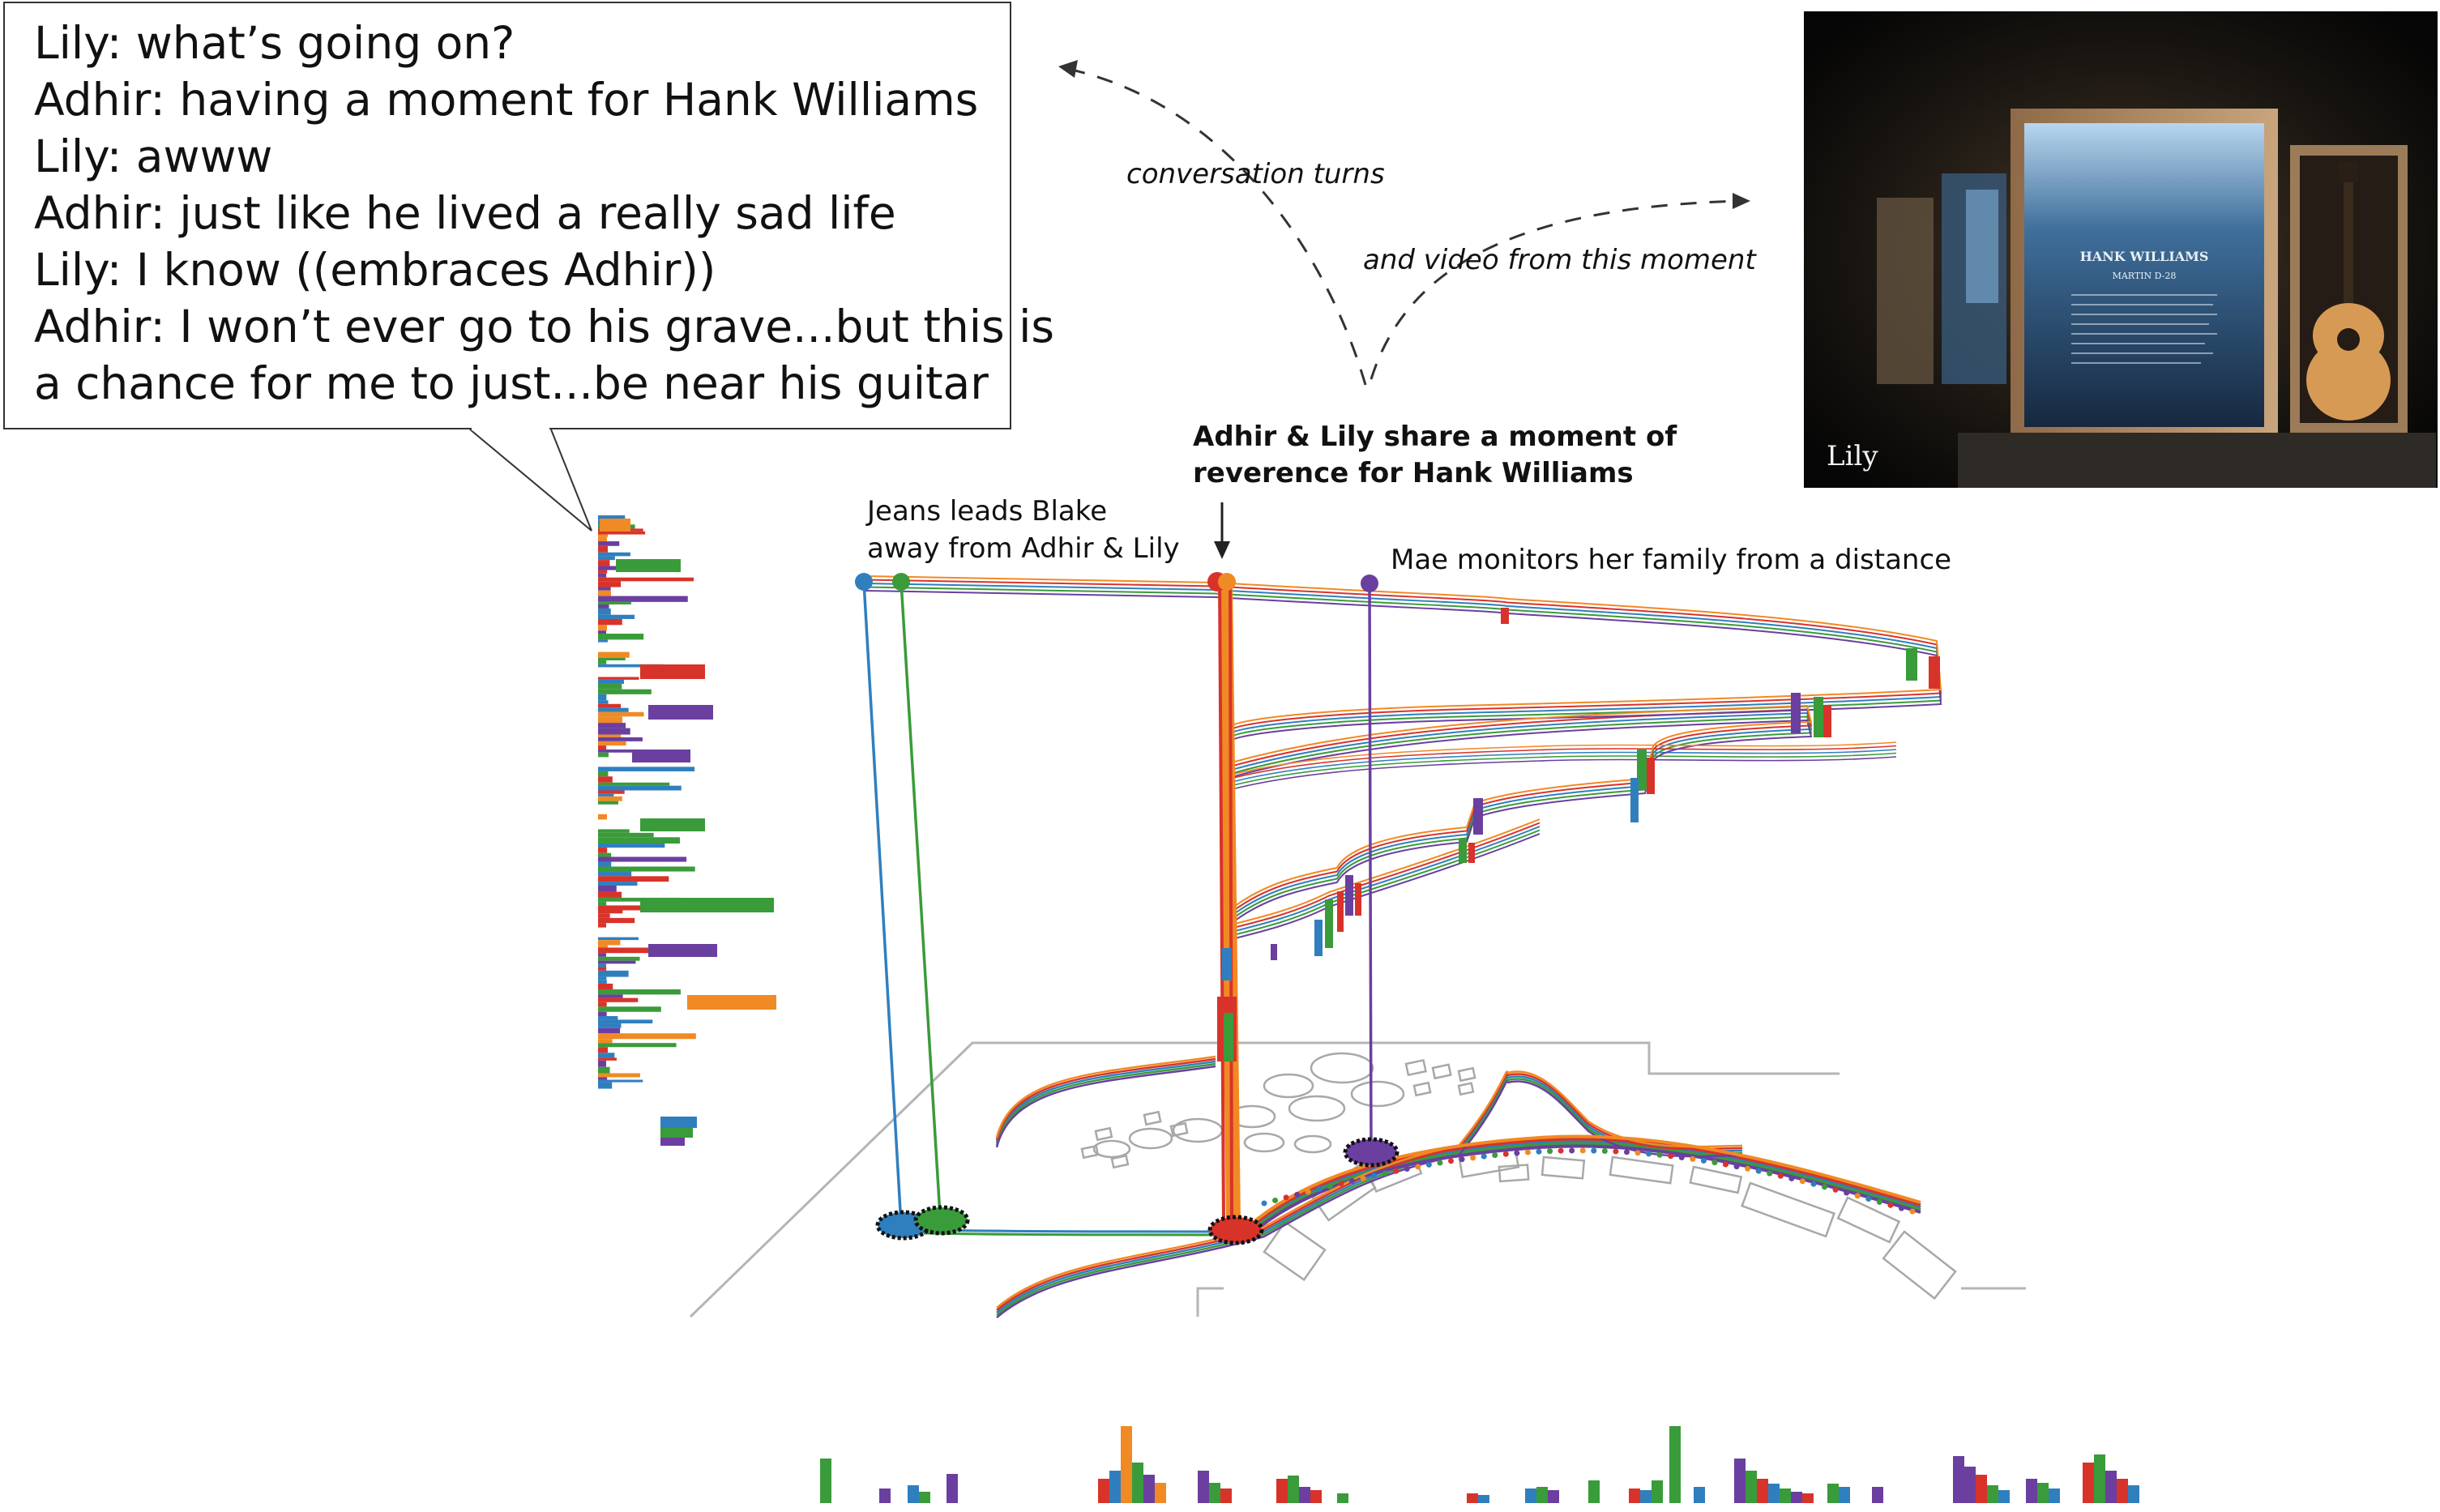 Image resolution: width=2440 pixels, height=1512 pixels. What do you see at coordinates (1235, 1230) in the screenshot?
I see `floor-position-marker` at bounding box center [1235, 1230].